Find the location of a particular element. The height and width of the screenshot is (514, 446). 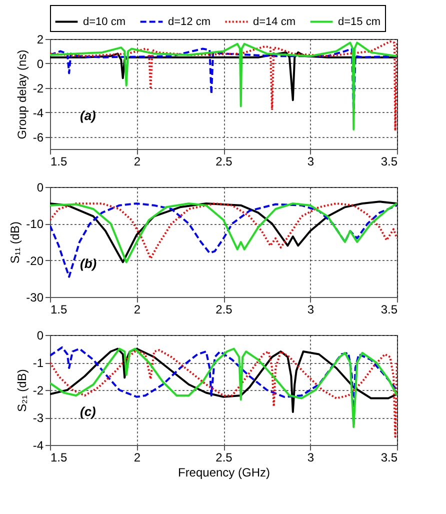

legend-label: d=14 cm is located at coordinates (274, 22).